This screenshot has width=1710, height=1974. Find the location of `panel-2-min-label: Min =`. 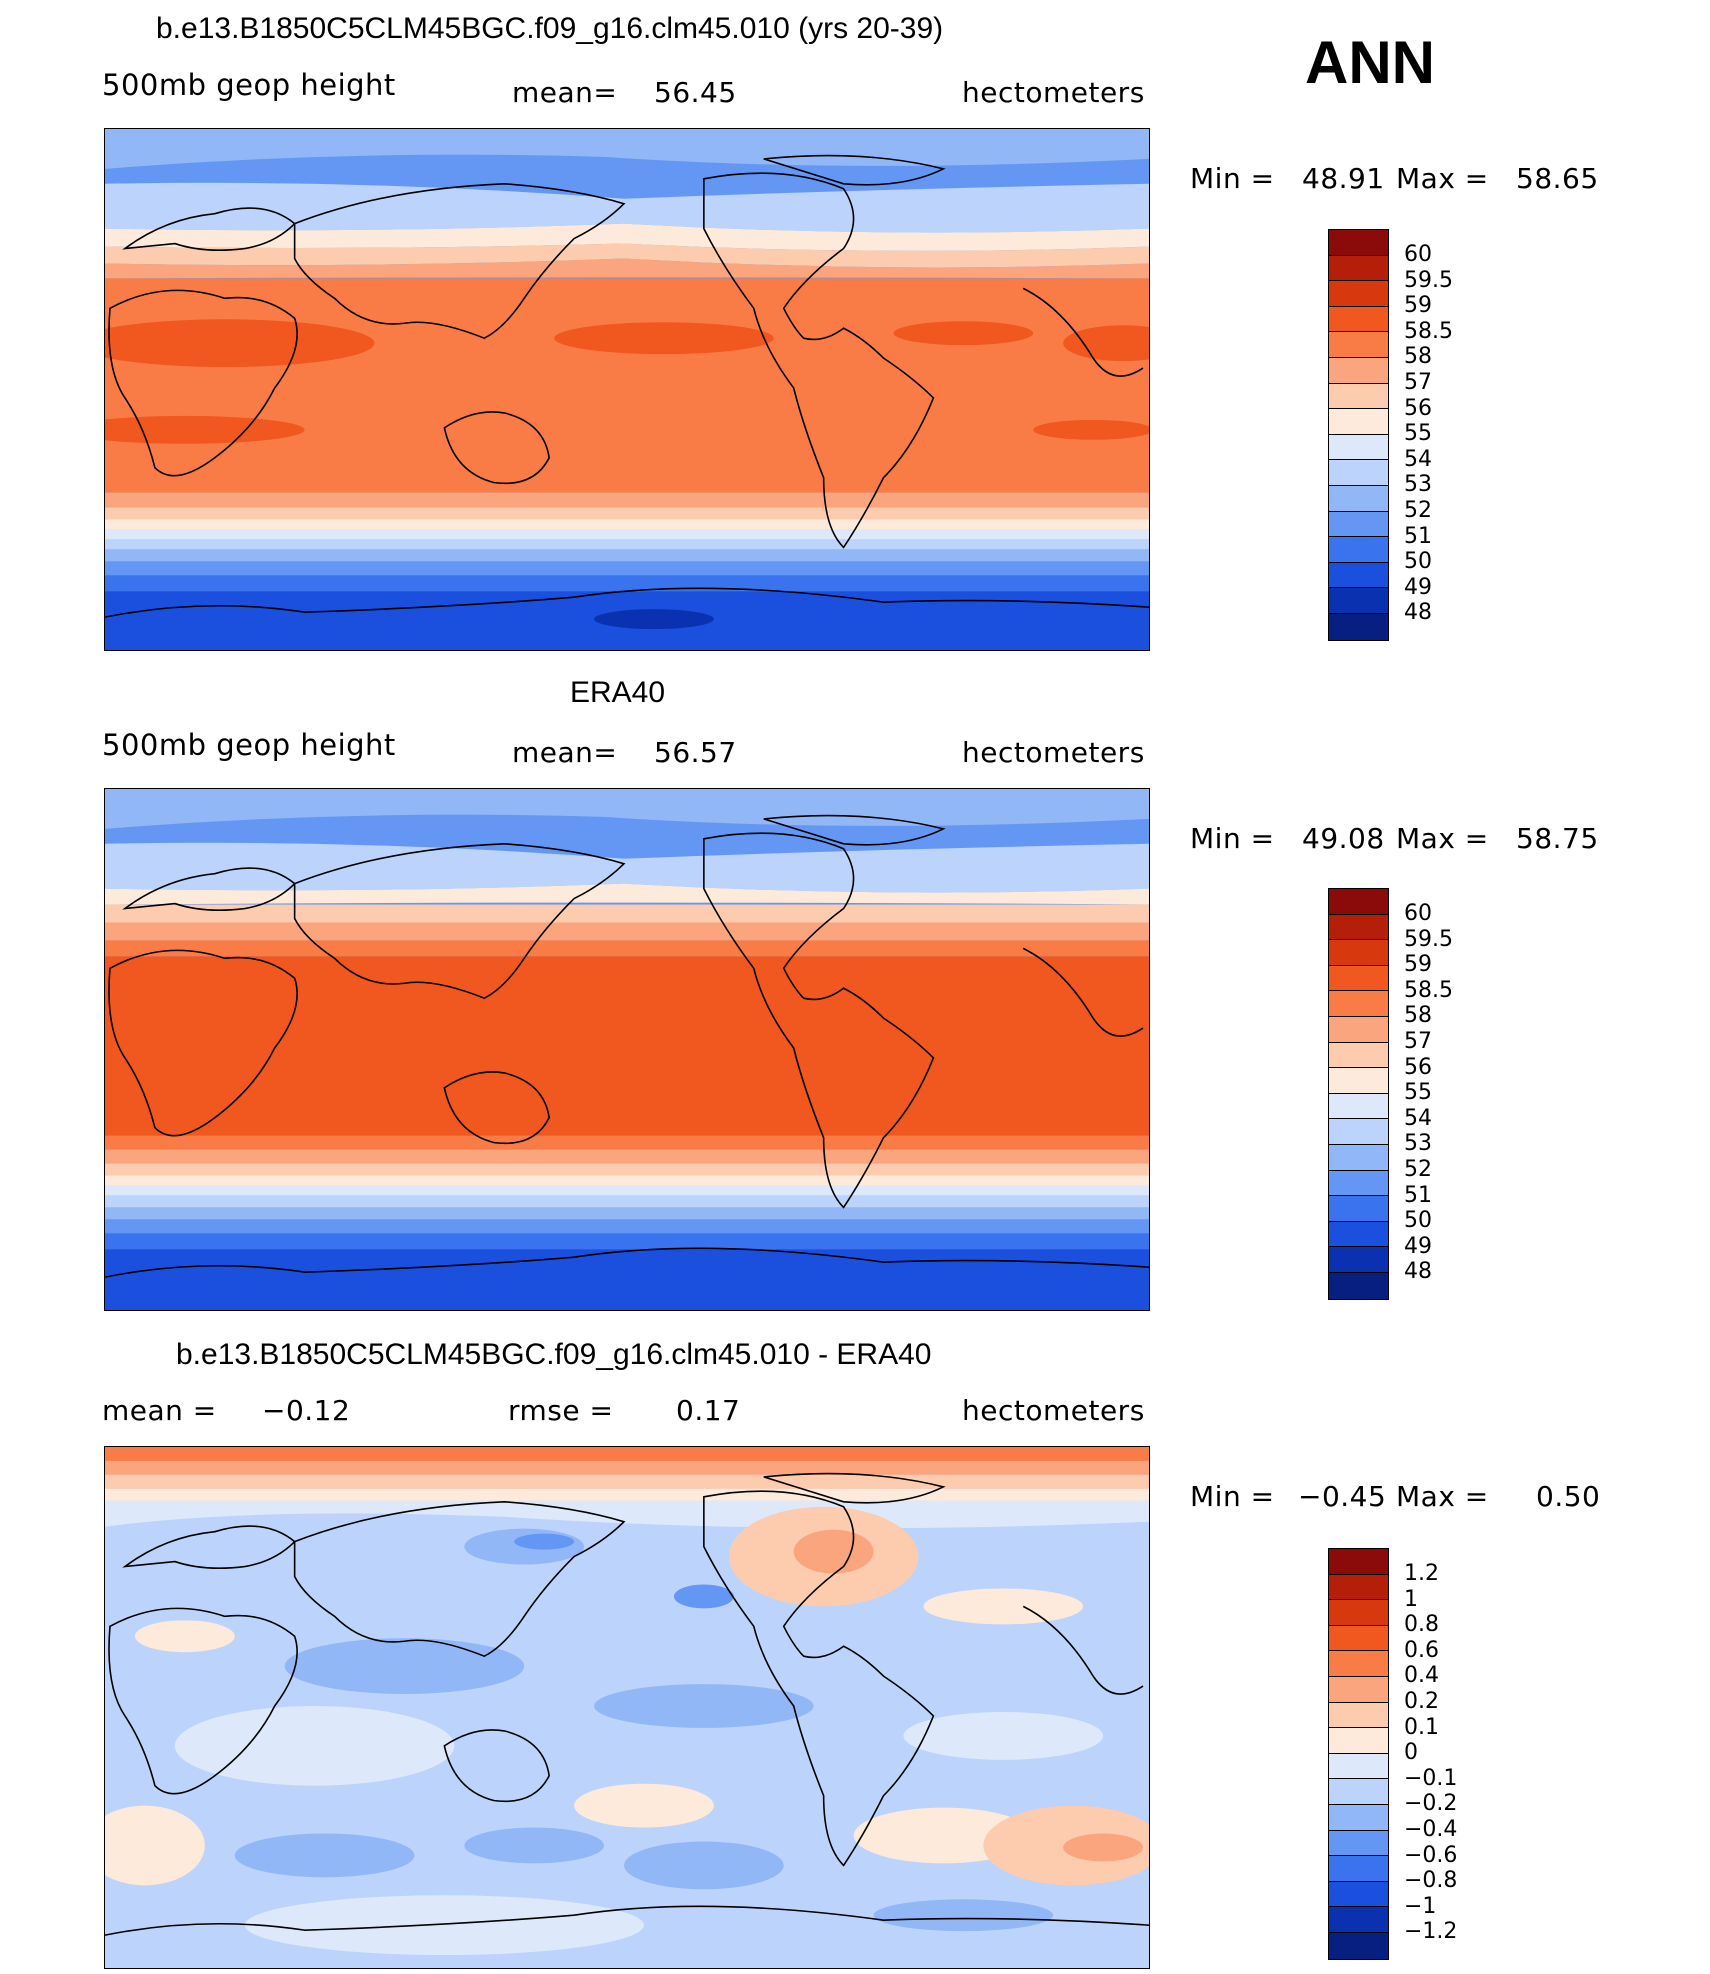

panel-2-min-label: Min = is located at coordinates (1232, 838).